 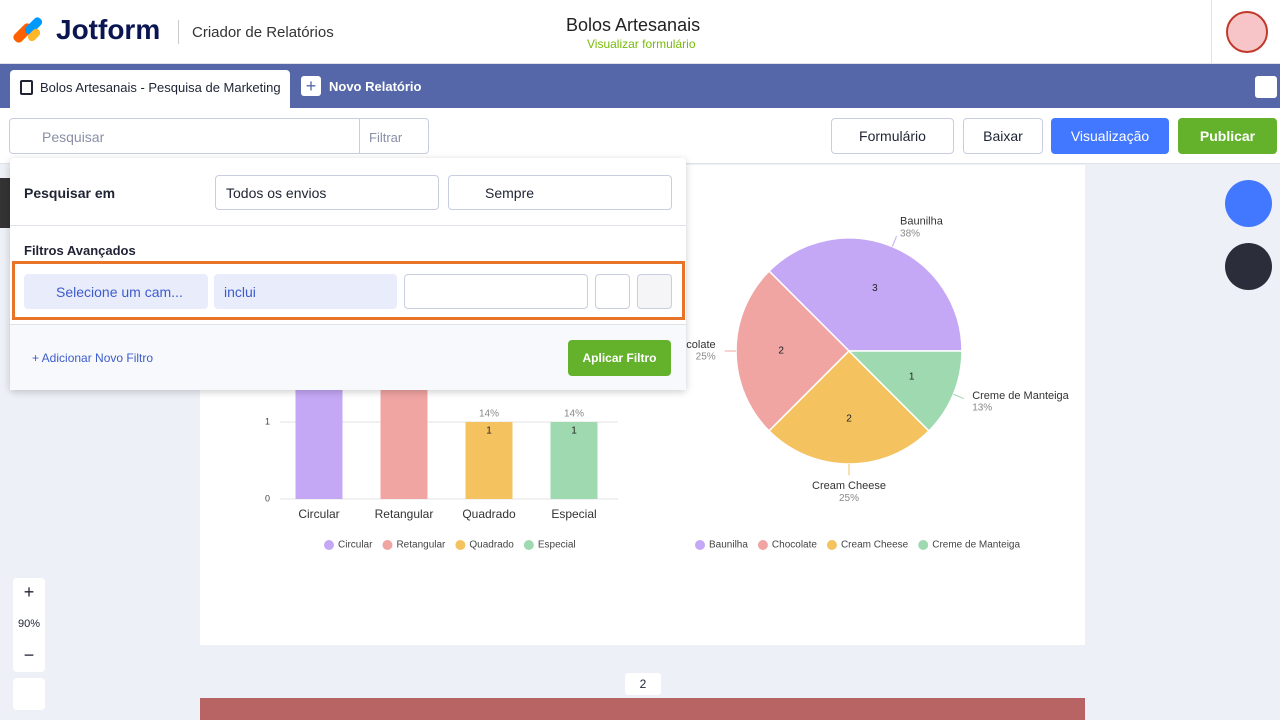 I want to click on new-report-tab: Novo Relatório, so click(x=375, y=86).